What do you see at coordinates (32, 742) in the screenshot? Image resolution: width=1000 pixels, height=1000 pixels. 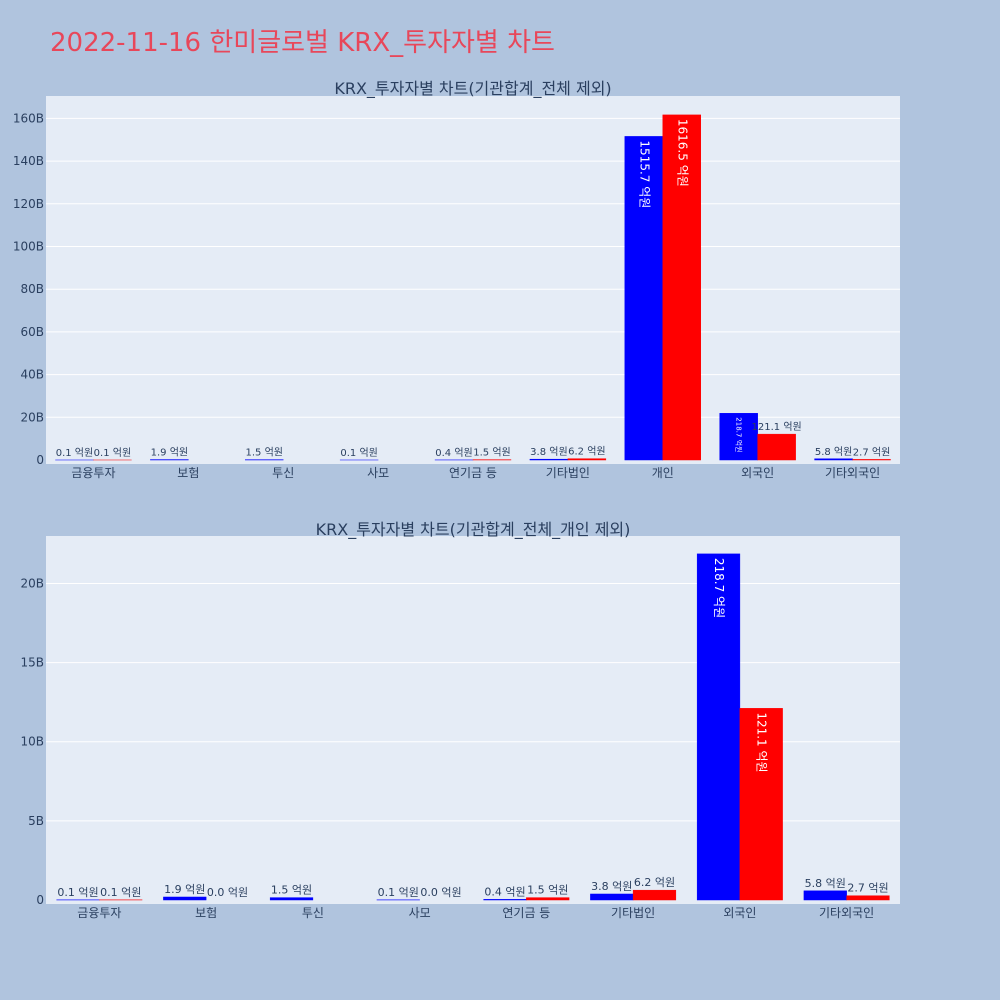 I see `y-tick-label: 10B` at bounding box center [32, 742].